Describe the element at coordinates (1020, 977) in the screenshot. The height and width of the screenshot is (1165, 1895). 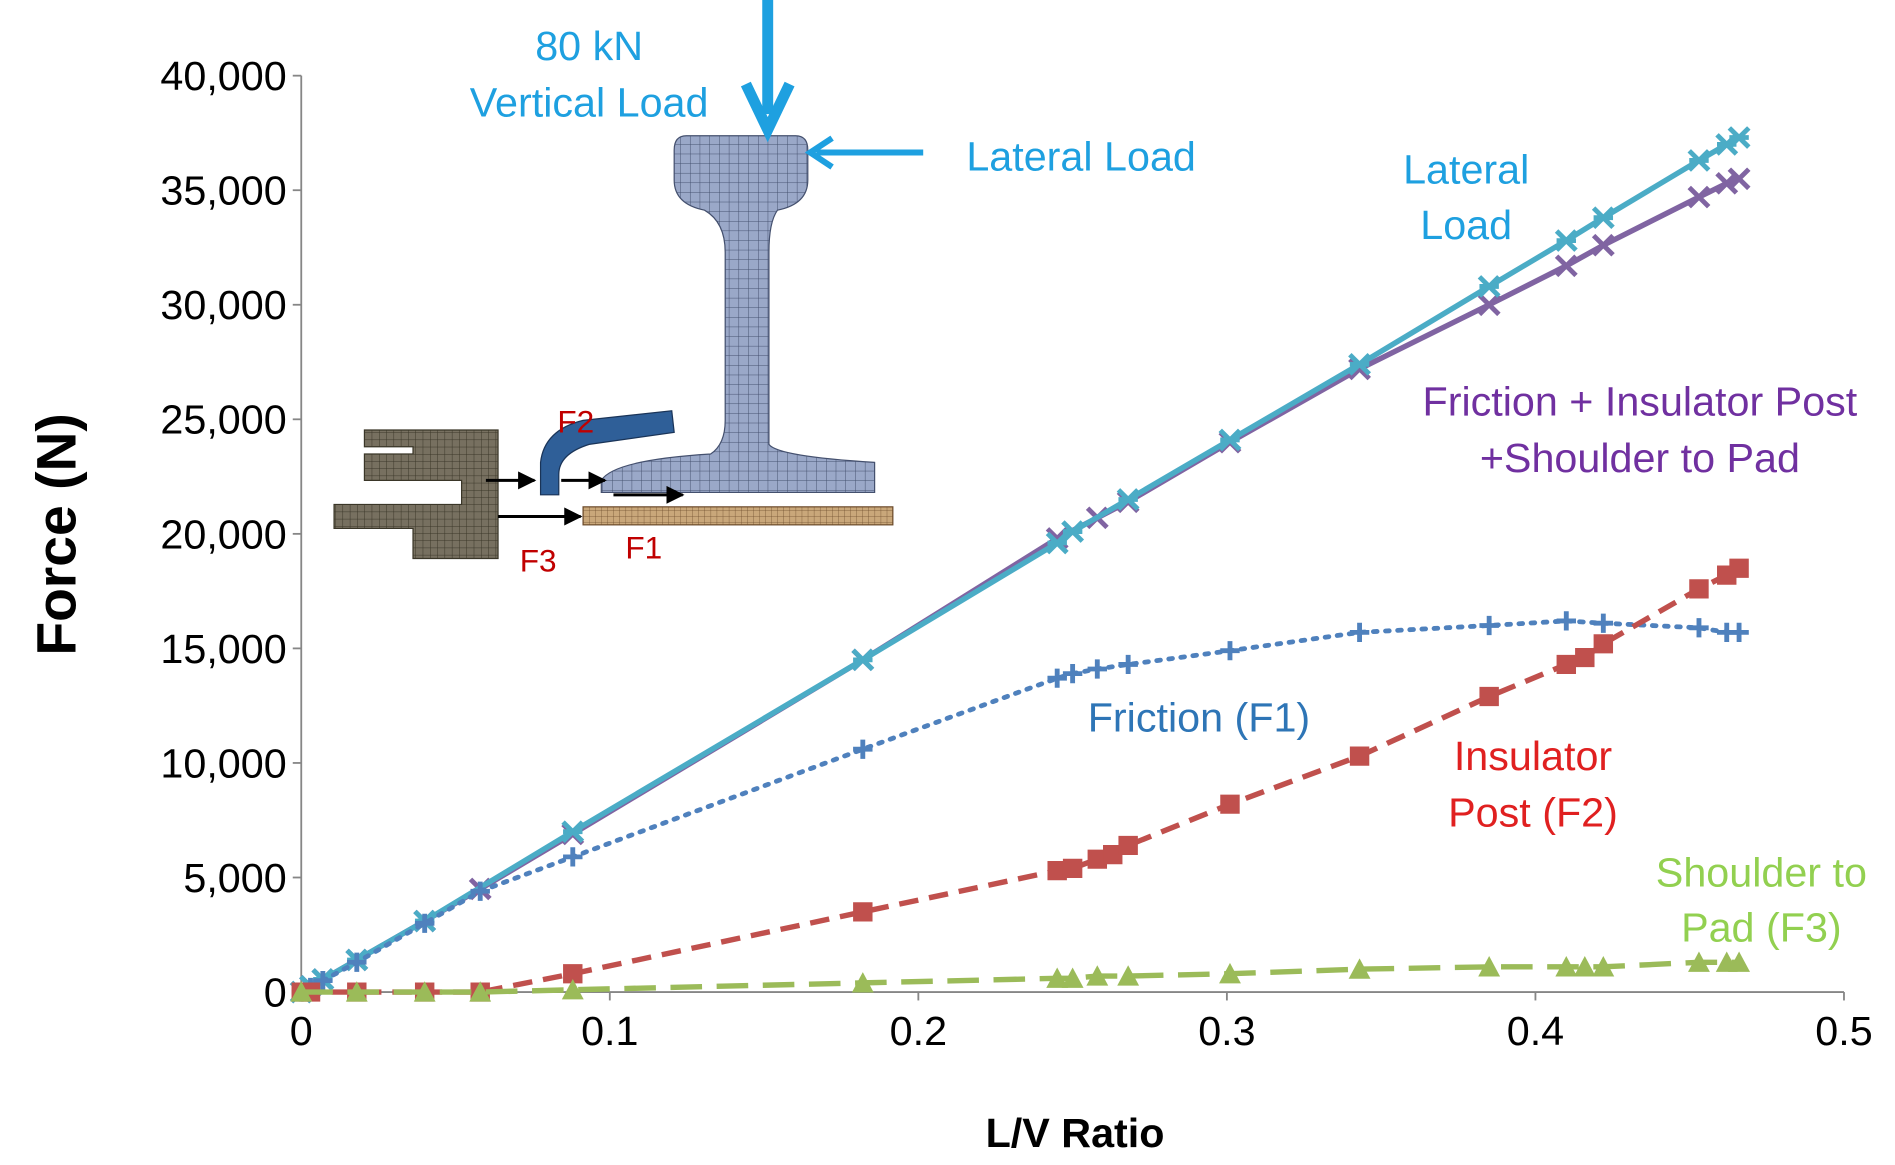
I see `series-line` at that location.